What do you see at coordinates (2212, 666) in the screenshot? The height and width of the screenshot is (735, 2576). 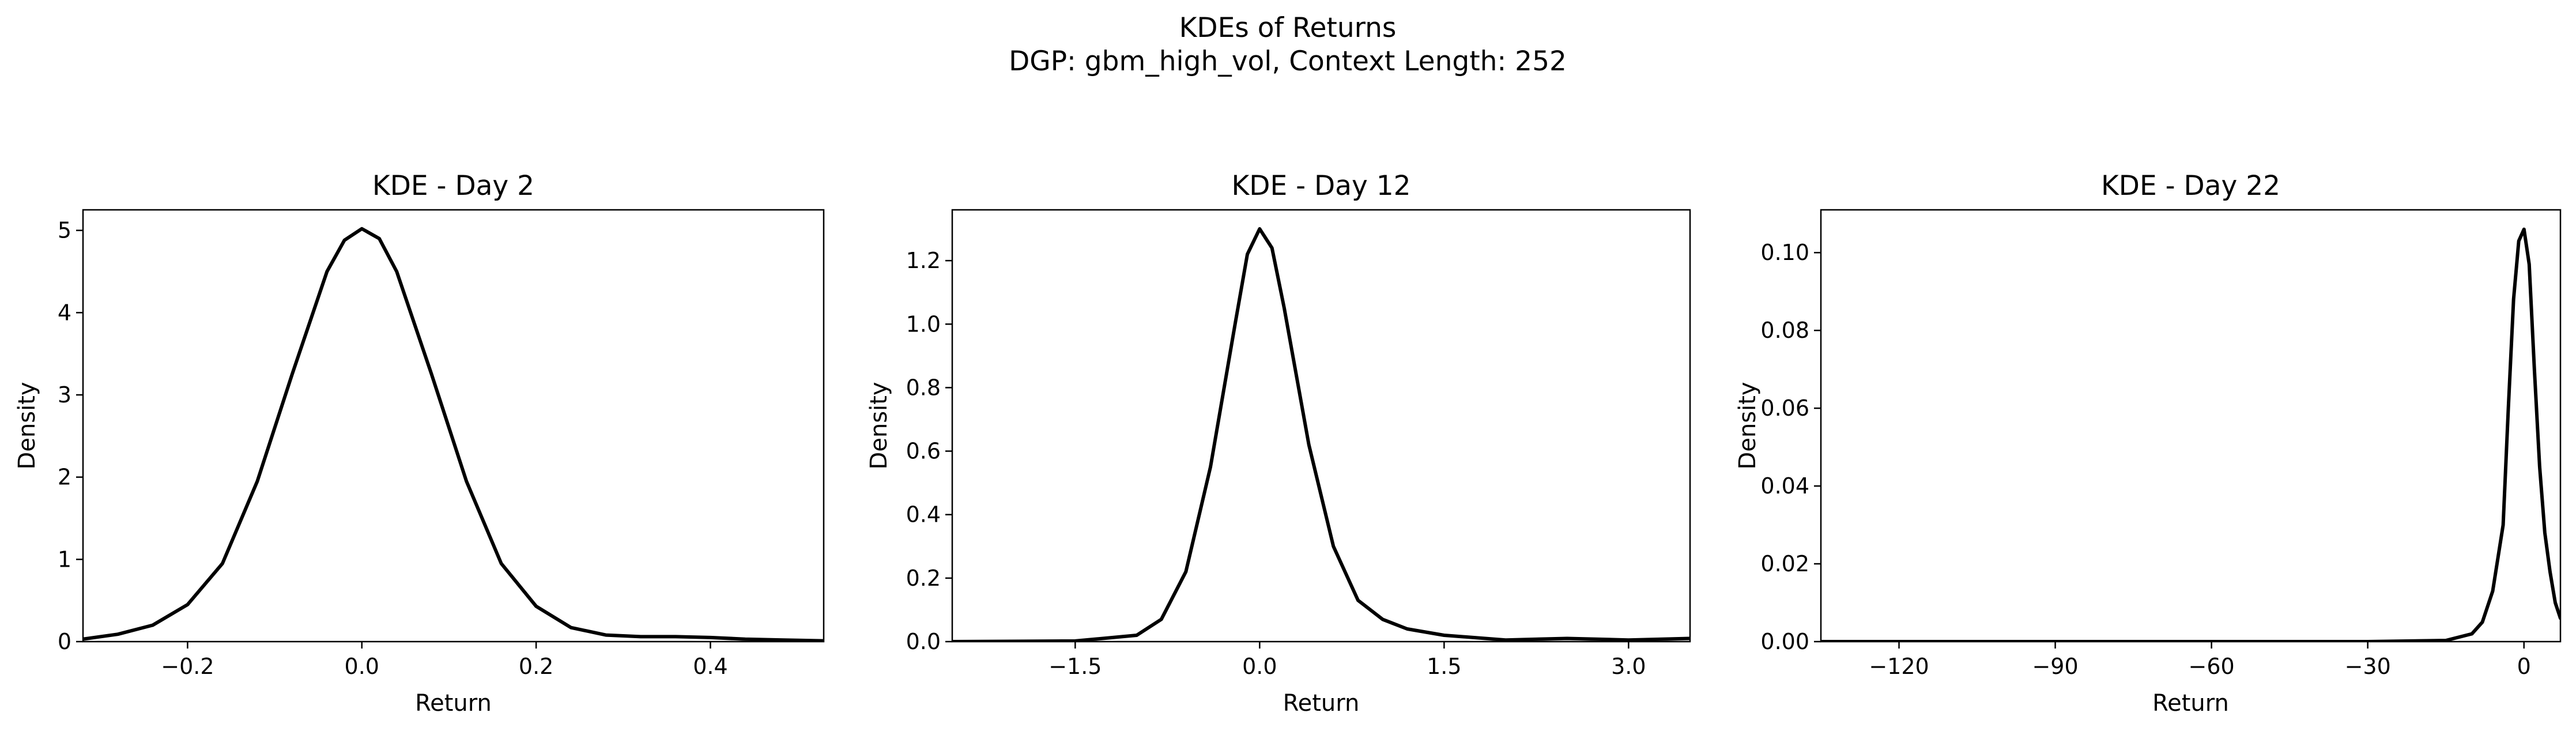 I see `x-tick-label: −60` at bounding box center [2212, 666].